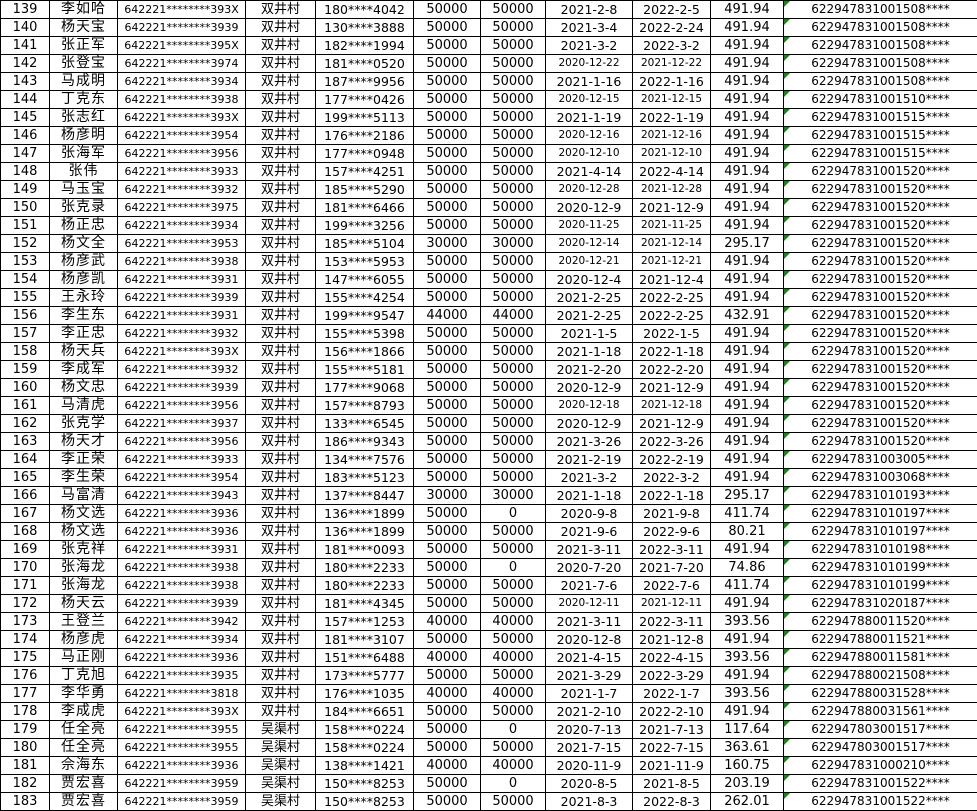  Describe the element at coordinates (589, 441) in the screenshot. I see `cell-start-date: 2021-3-26` at that location.